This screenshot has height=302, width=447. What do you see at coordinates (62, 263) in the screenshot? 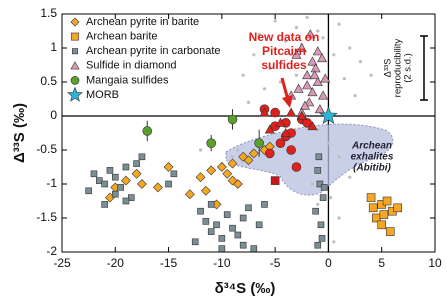
I see `x-tick-label: -25` at bounding box center [62, 263].